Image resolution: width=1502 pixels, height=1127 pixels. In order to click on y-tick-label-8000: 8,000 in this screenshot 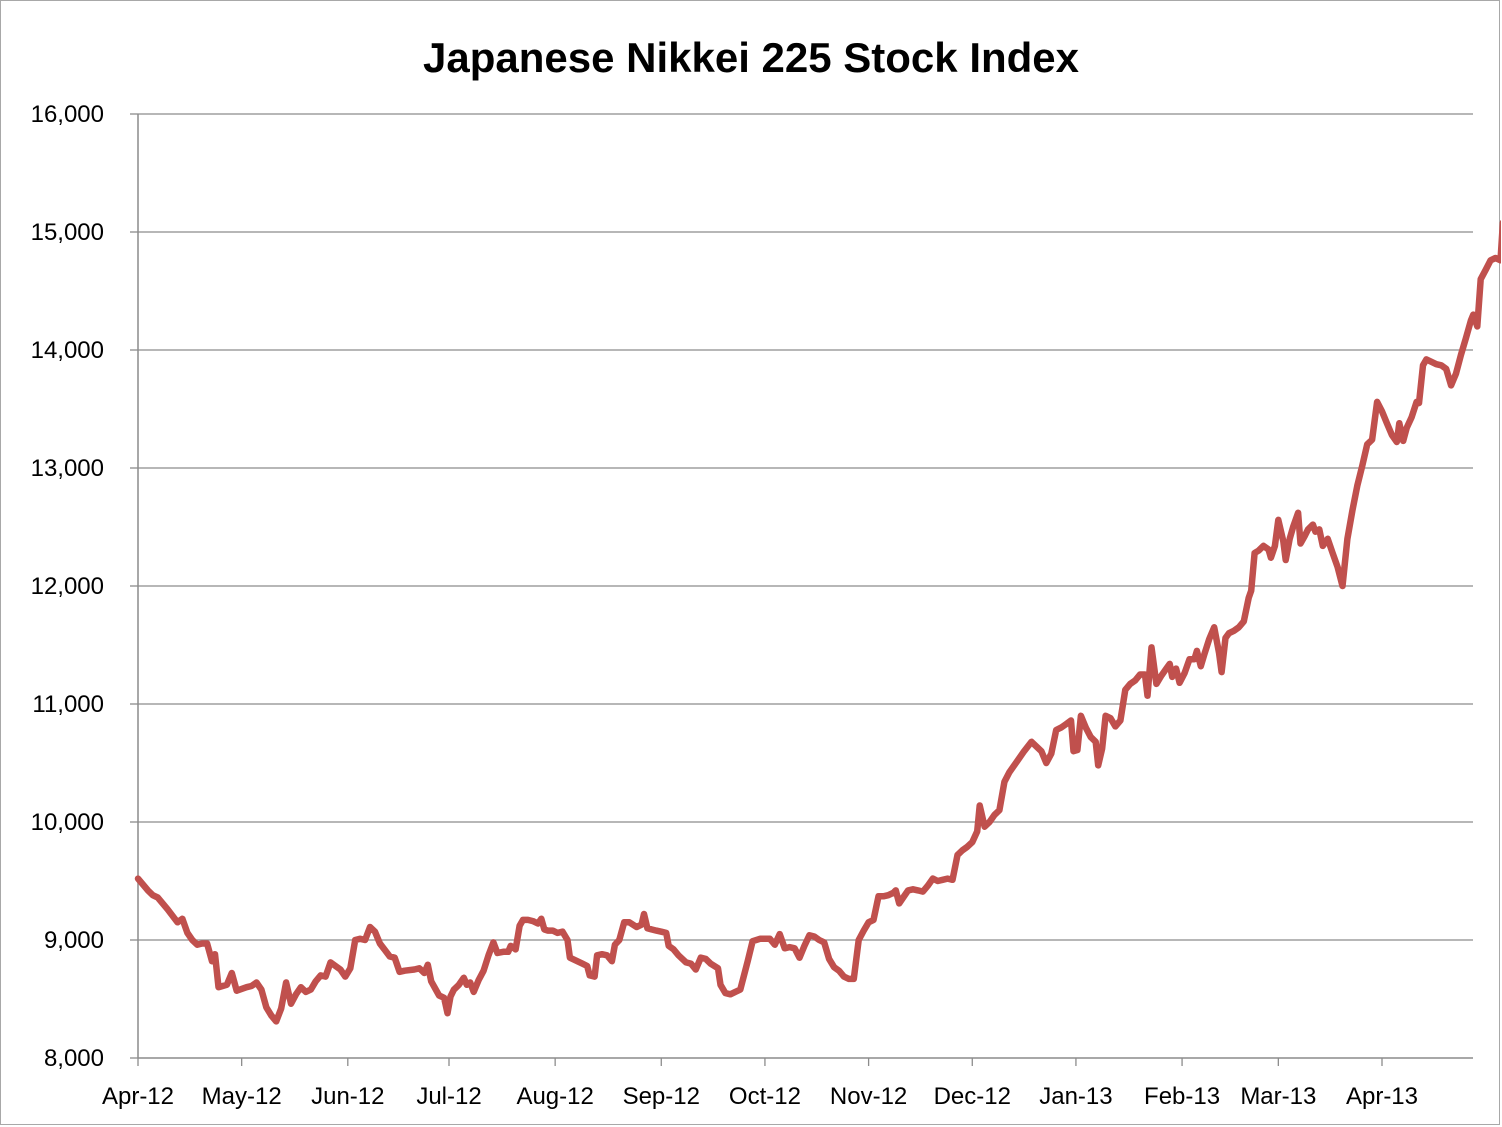, I will do `click(74, 1058)`.